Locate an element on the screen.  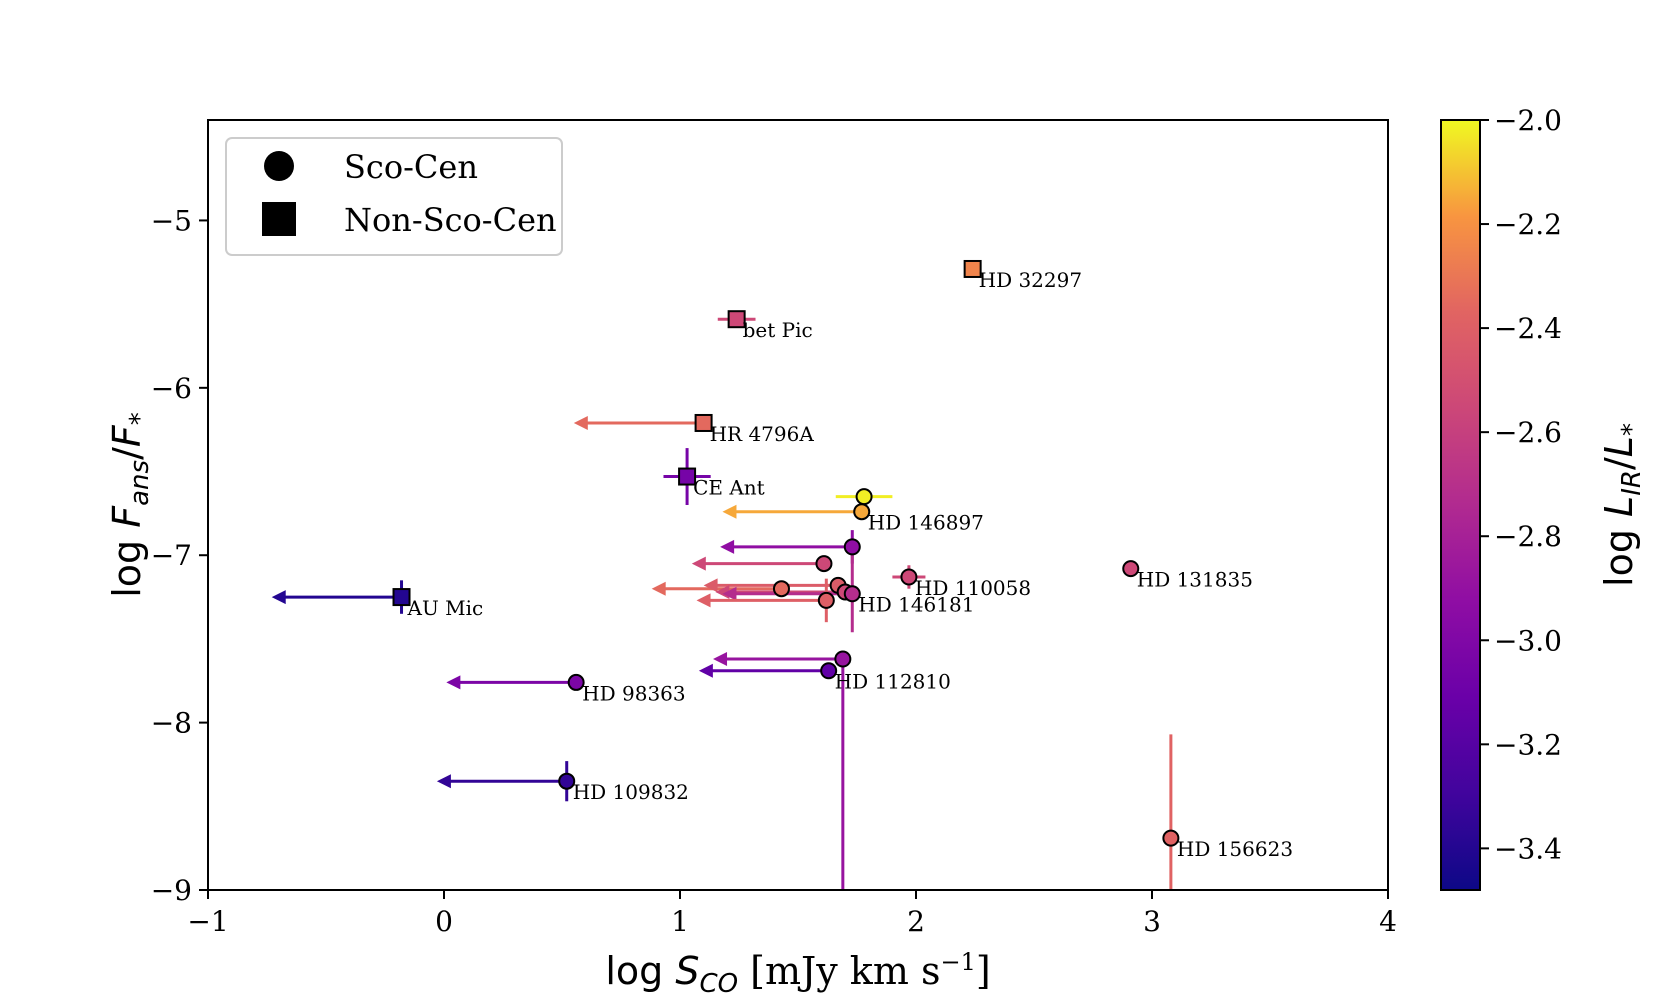
legend-label-sco-cen: Sco-Cen is located at coordinates (411, 167).